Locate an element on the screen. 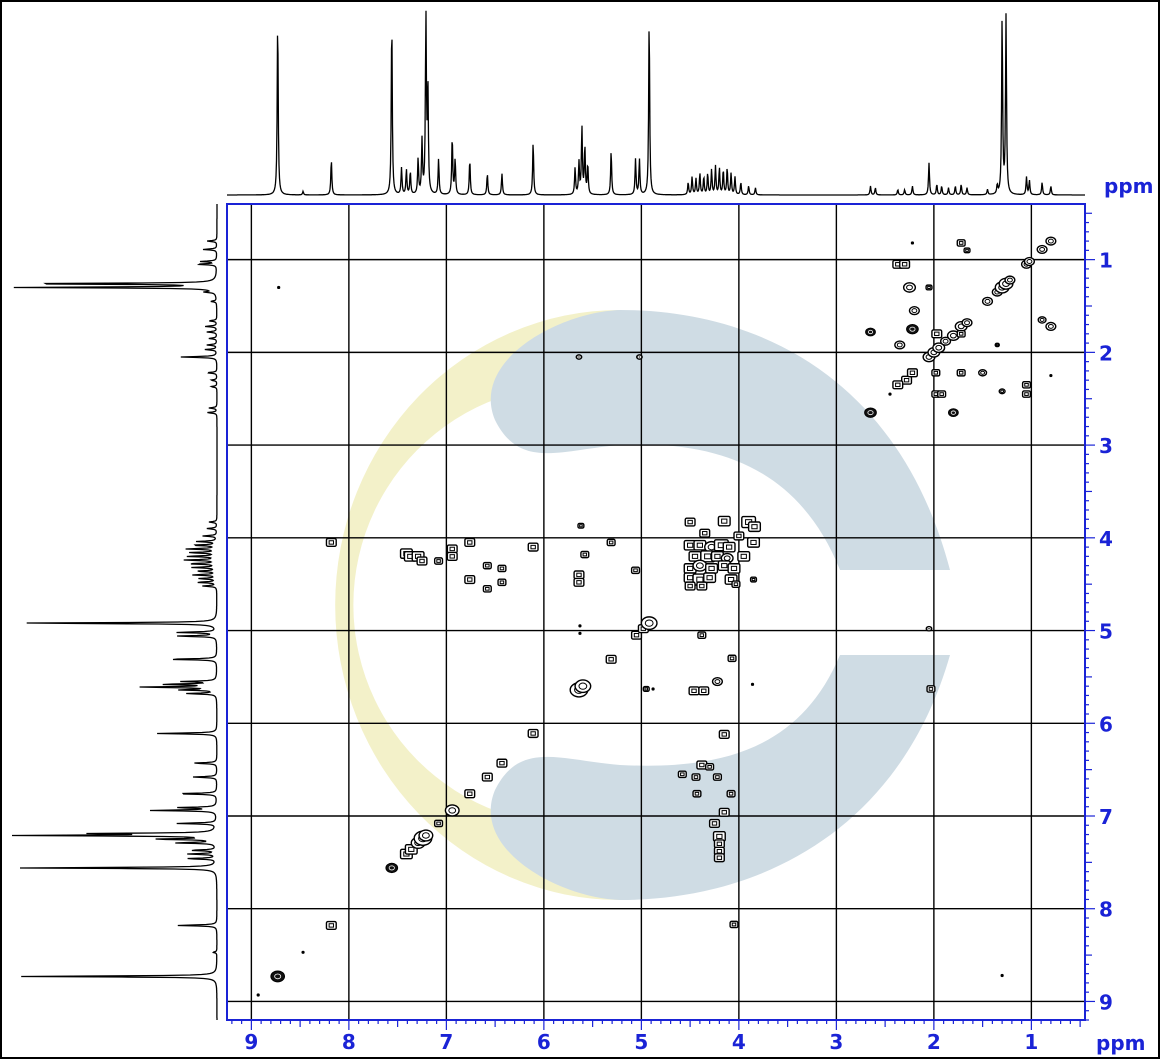 The width and height of the screenshot is (1160, 1059). x-tick-label: 3 is located at coordinates (836, 1042).